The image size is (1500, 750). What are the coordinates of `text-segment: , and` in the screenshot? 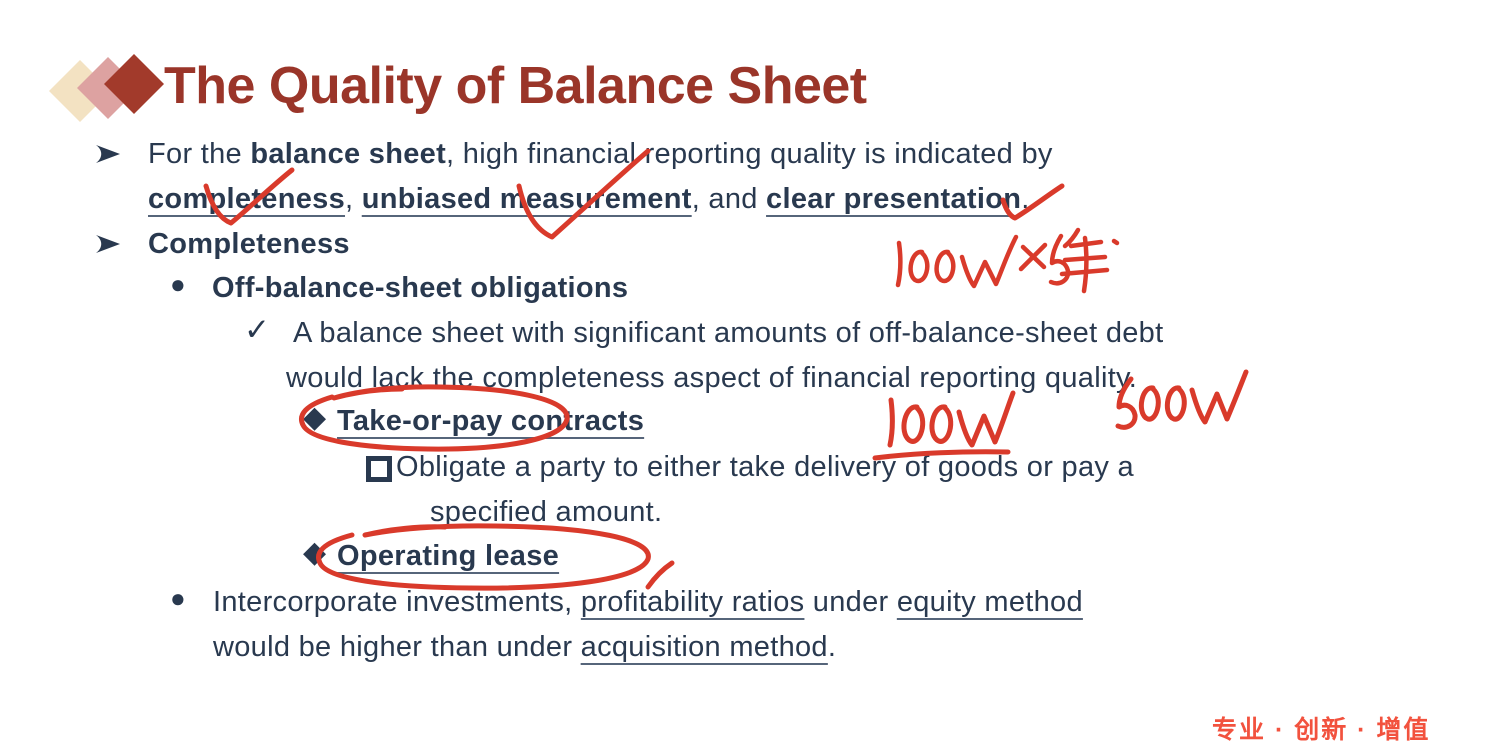 It's located at (729, 199).